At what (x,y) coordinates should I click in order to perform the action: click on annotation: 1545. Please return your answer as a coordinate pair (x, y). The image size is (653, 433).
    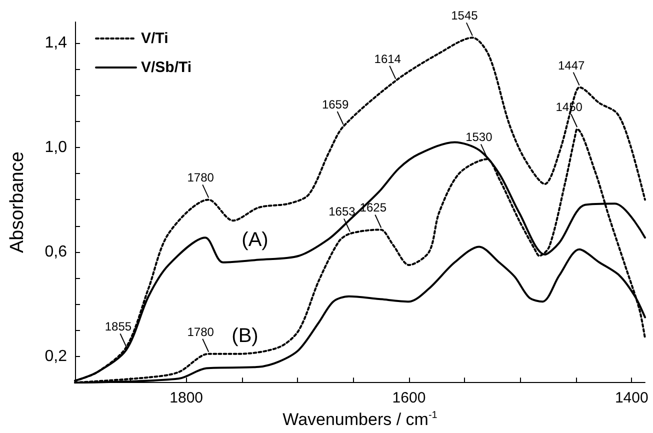
    Looking at the image, I should click on (464, 15).